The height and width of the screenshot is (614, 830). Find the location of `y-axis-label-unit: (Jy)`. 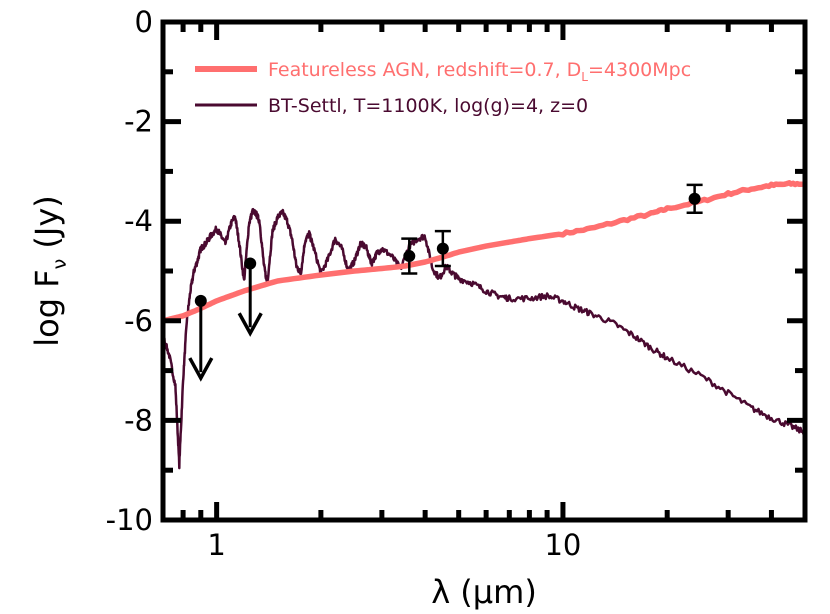

y-axis-label-unit: (Jy) is located at coordinates (47, 227).